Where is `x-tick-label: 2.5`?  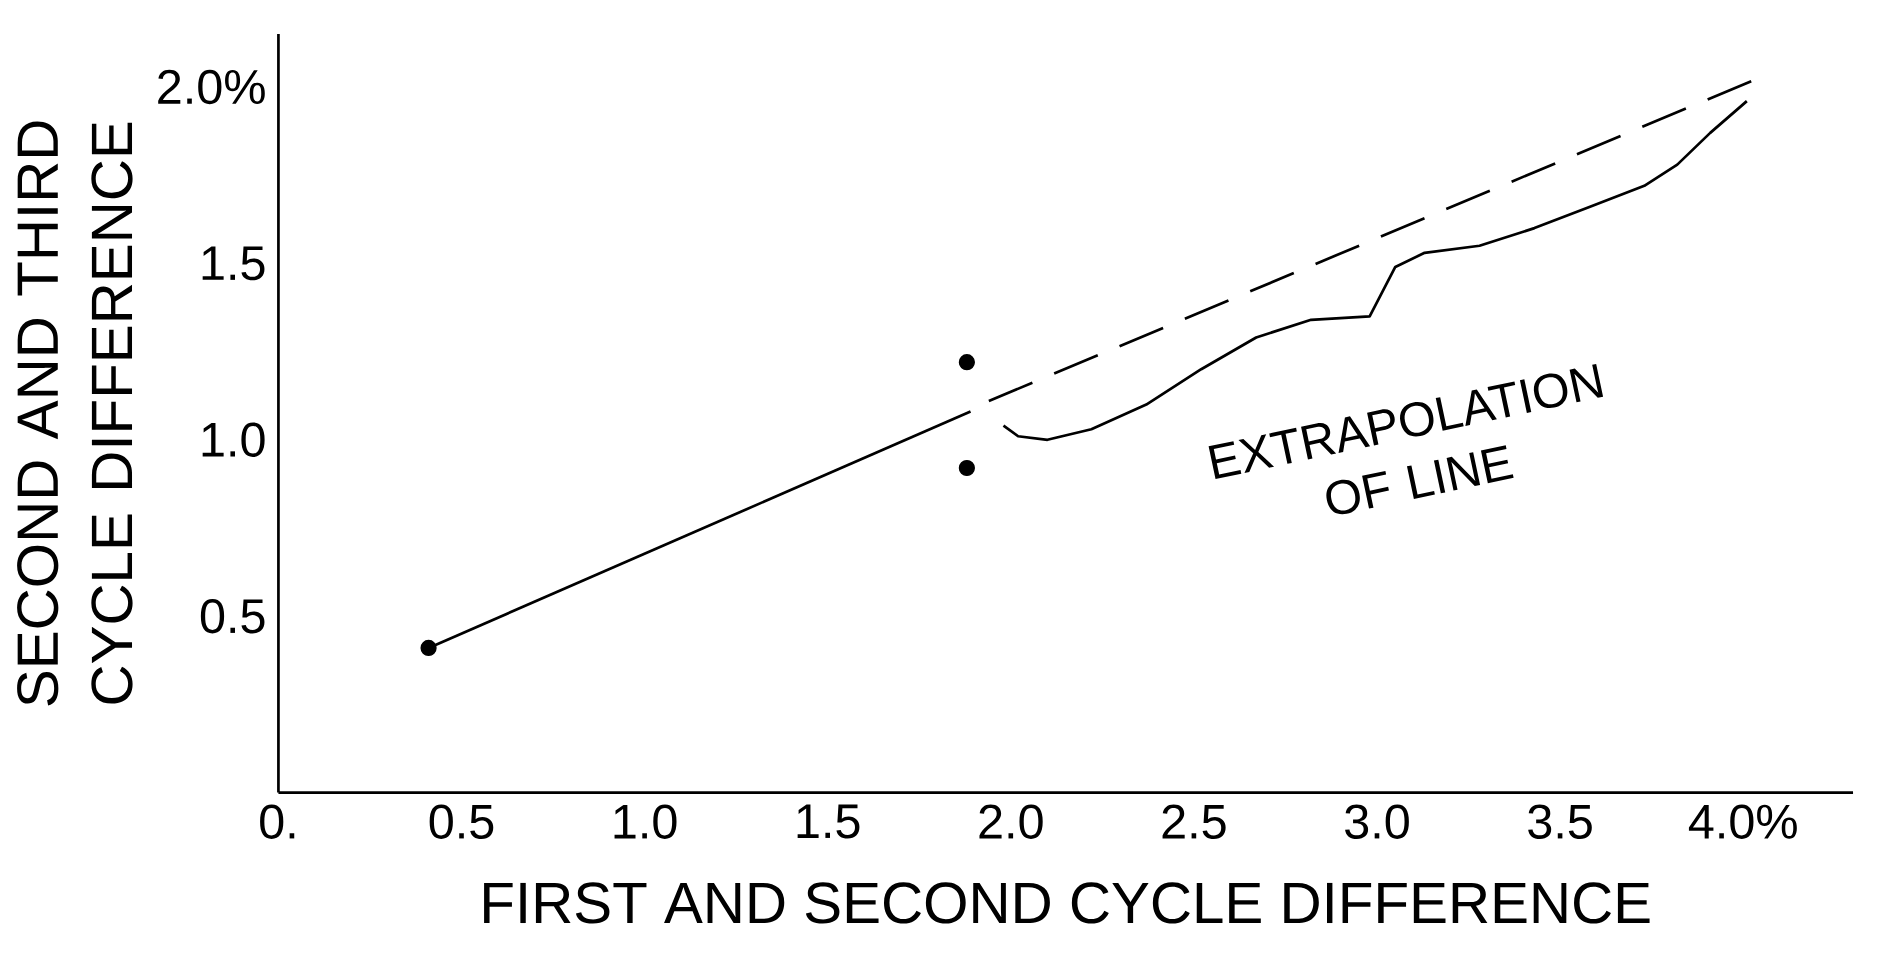
x-tick-label: 2.5 is located at coordinates (1194, 821).